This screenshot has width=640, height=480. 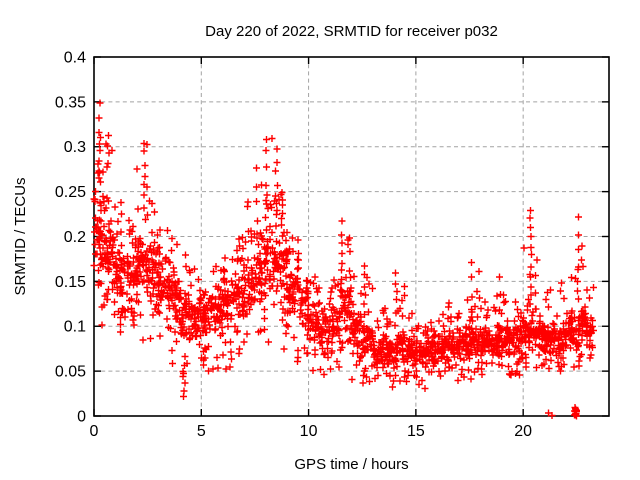 What do you see at coordinates (81, 416) in the screenshot?
I see `y-tick-label: 0` at bounding box center [81, 416].